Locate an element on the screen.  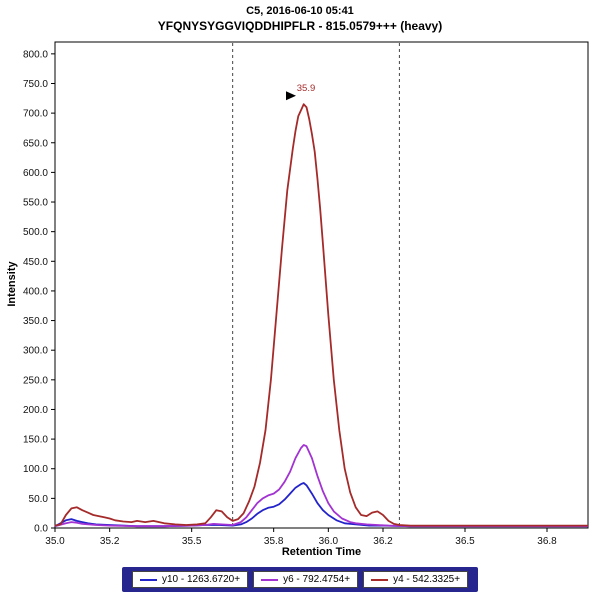
y-tick-label: 100.0 is located at coordinates (35, 469).